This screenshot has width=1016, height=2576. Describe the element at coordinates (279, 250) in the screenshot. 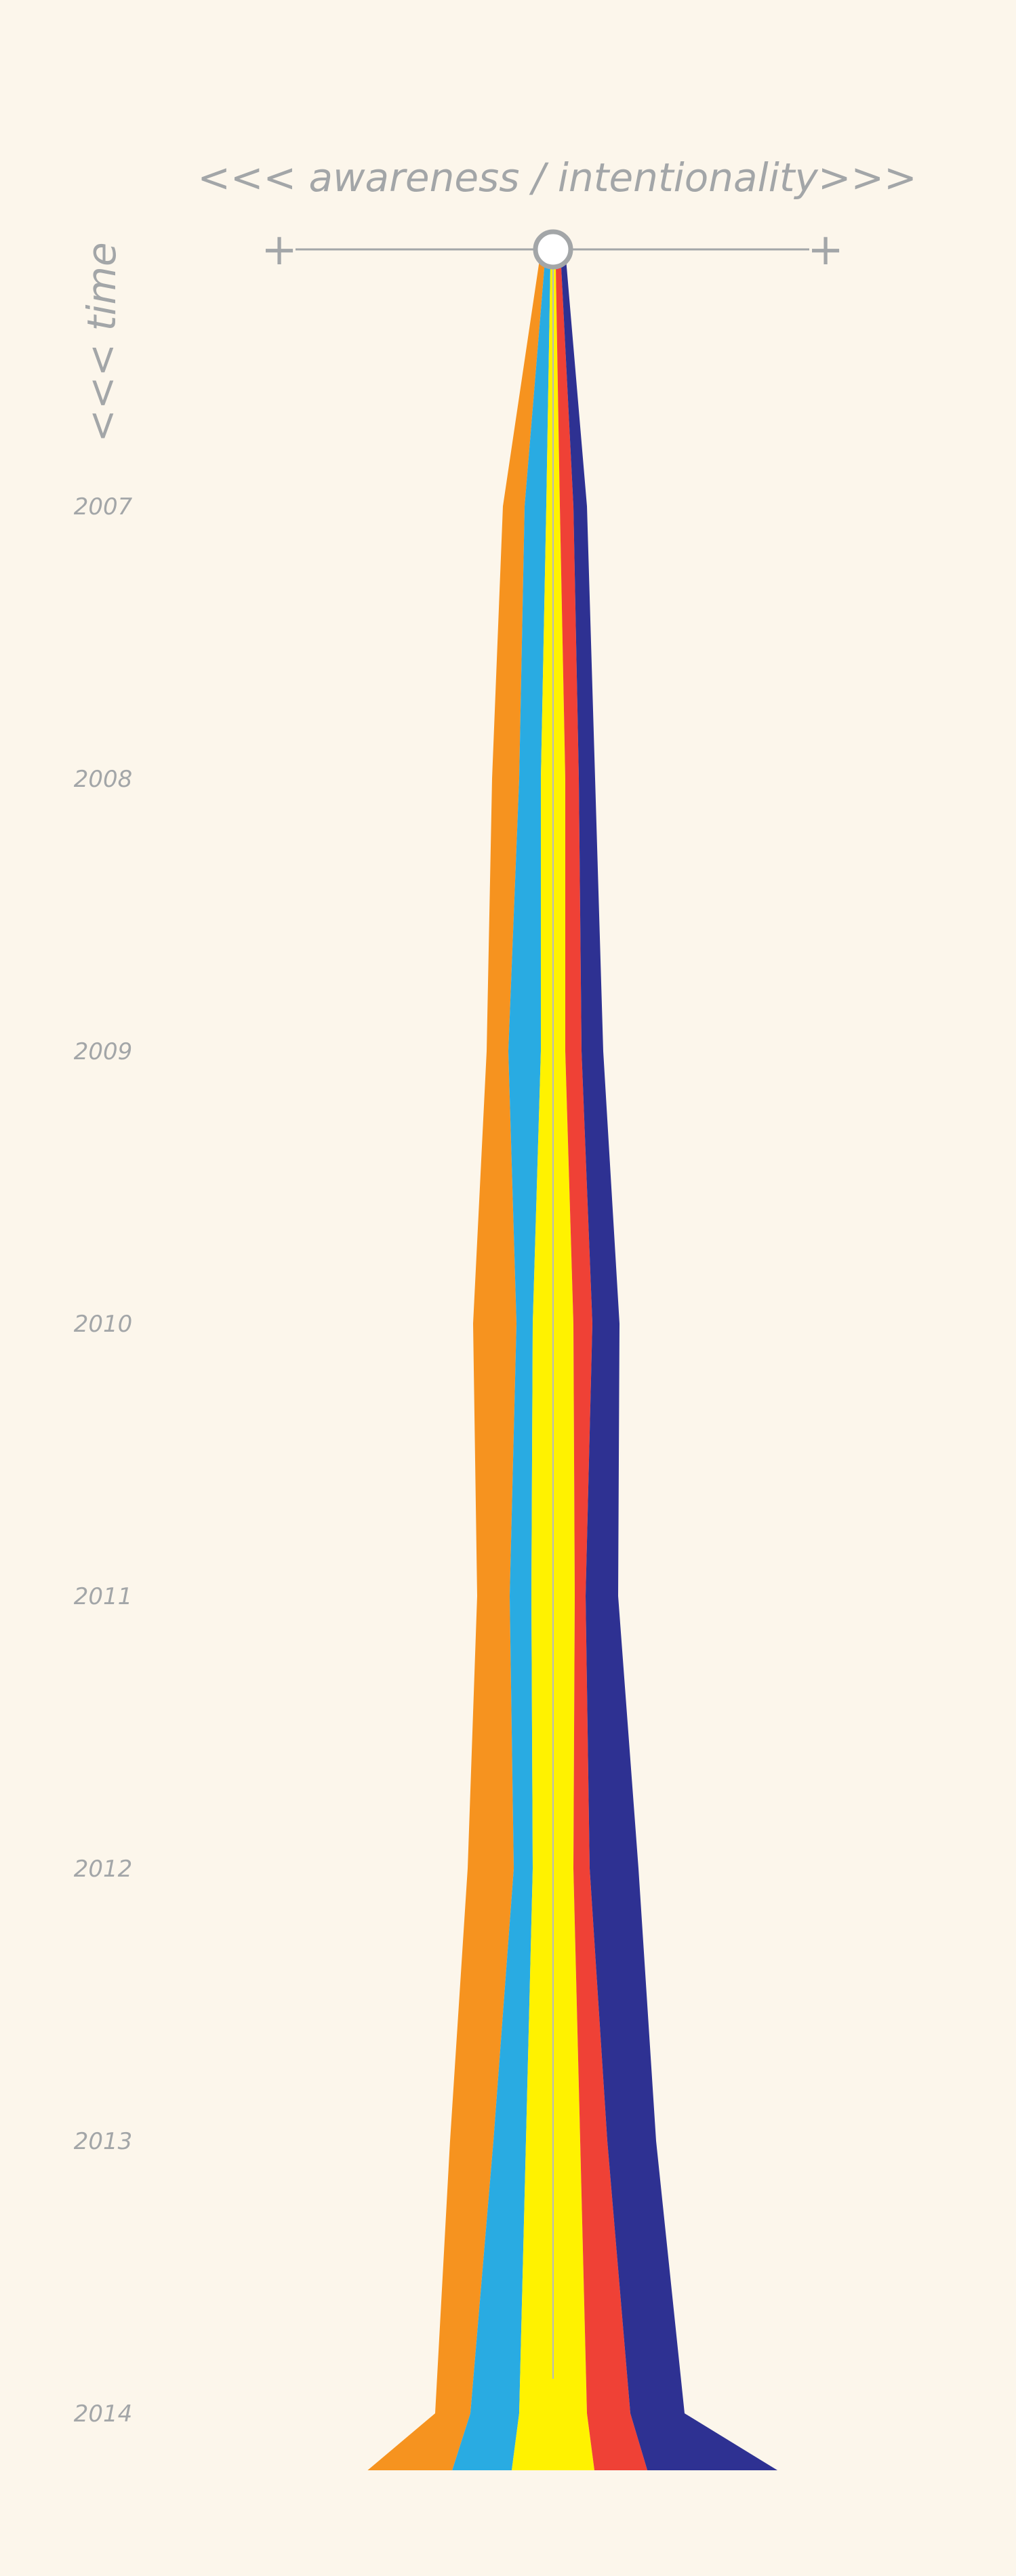

I see `plus-left-marker: +` at that location.